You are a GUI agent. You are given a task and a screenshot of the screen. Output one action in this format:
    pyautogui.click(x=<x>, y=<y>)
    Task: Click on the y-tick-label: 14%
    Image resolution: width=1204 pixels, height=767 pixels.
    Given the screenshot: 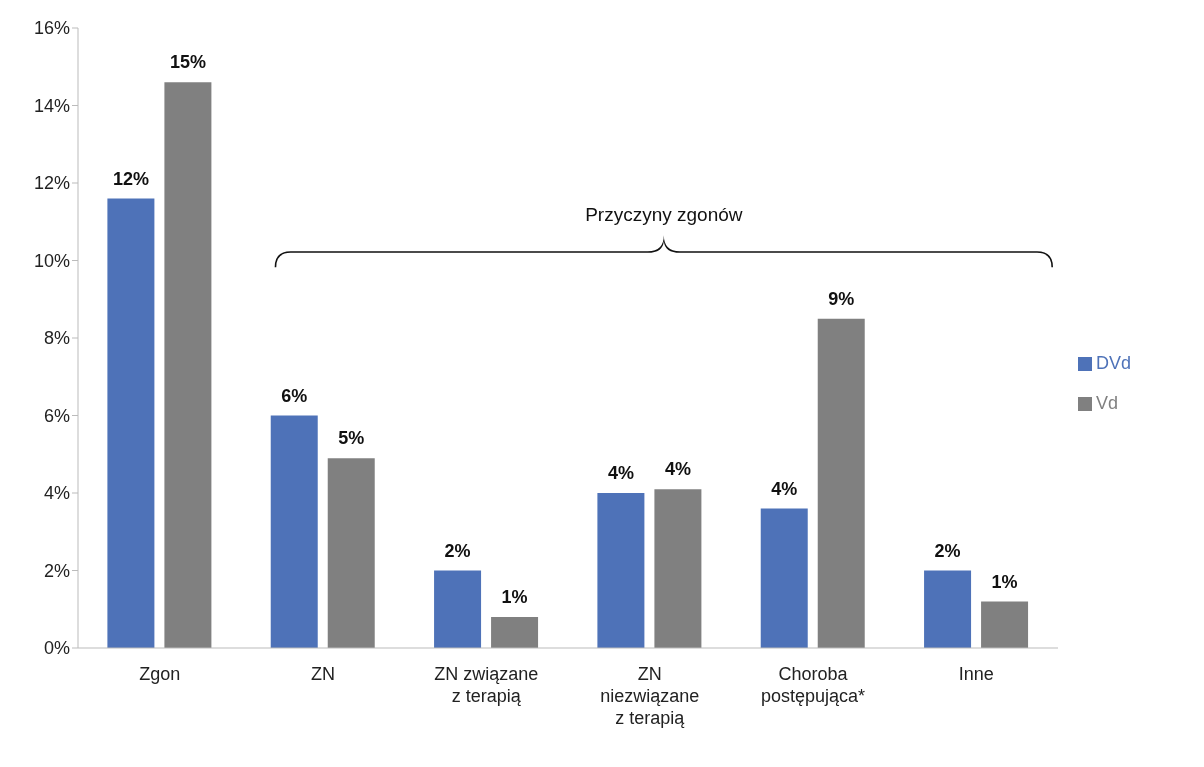 What is the action you would take?
    pyautogui.click(x=51, y=105)
    